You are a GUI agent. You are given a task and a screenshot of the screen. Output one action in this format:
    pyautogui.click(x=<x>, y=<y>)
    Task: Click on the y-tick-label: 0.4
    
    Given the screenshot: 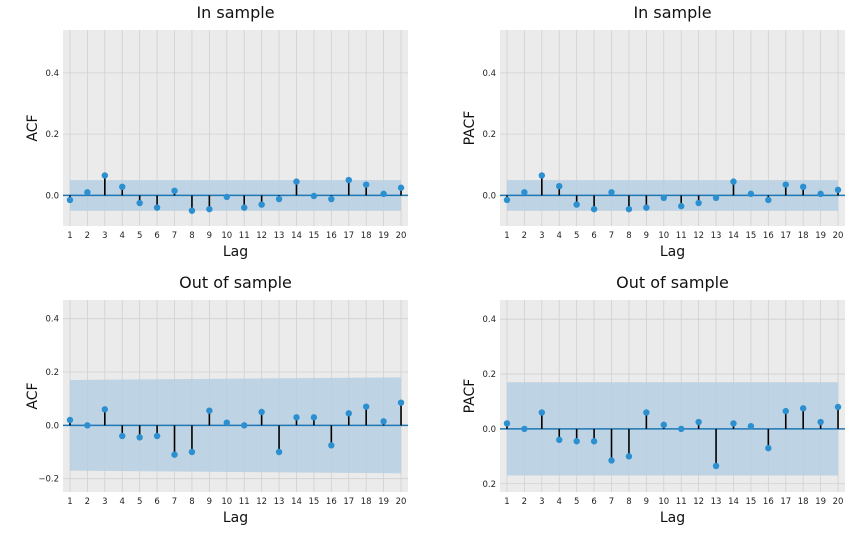 What is the action you would take?
    pyautogui.click(x=489, y=320)
    